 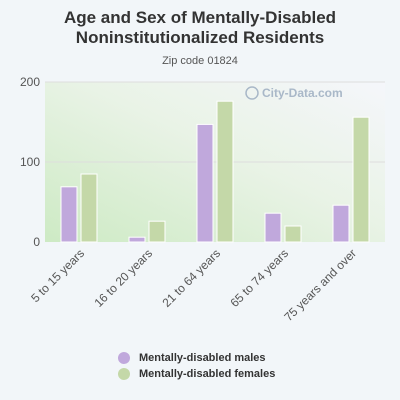 What do you see at coordinates (207, 374) in the screenshot?
I see `legend-label-females: Mentally-disabled females` at bounding box center [207, 374].